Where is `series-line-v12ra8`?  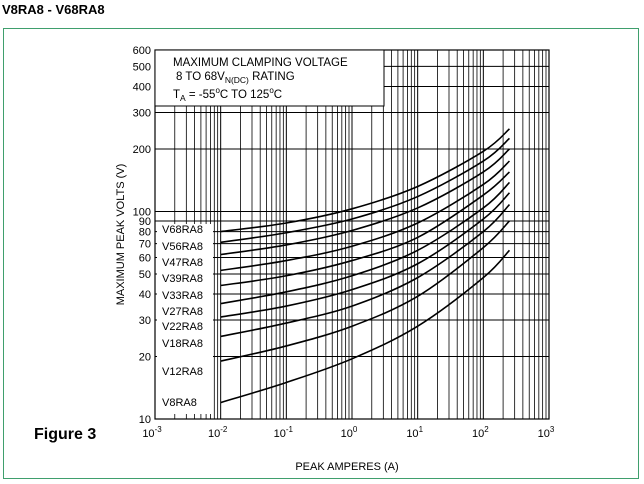 series-line-v12ra8 is located at coordinates (365, 291).